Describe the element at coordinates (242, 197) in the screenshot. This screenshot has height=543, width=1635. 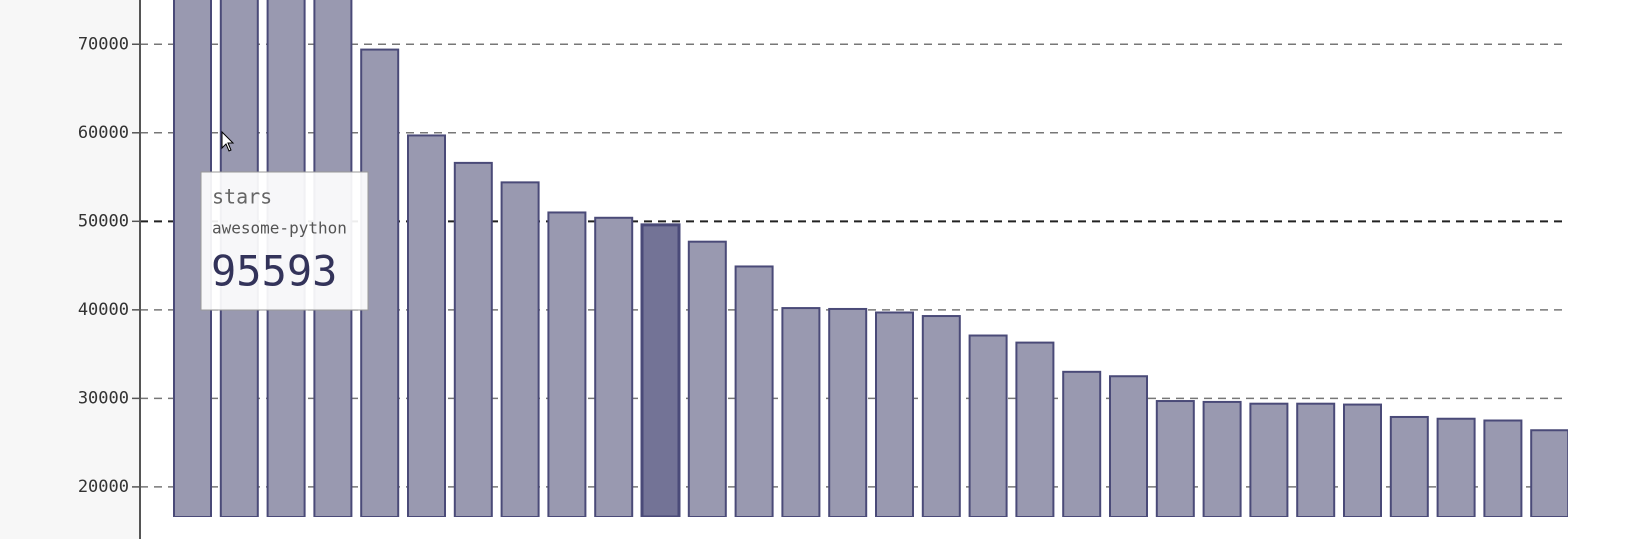
I see `tooltip-series: stars` at that location.